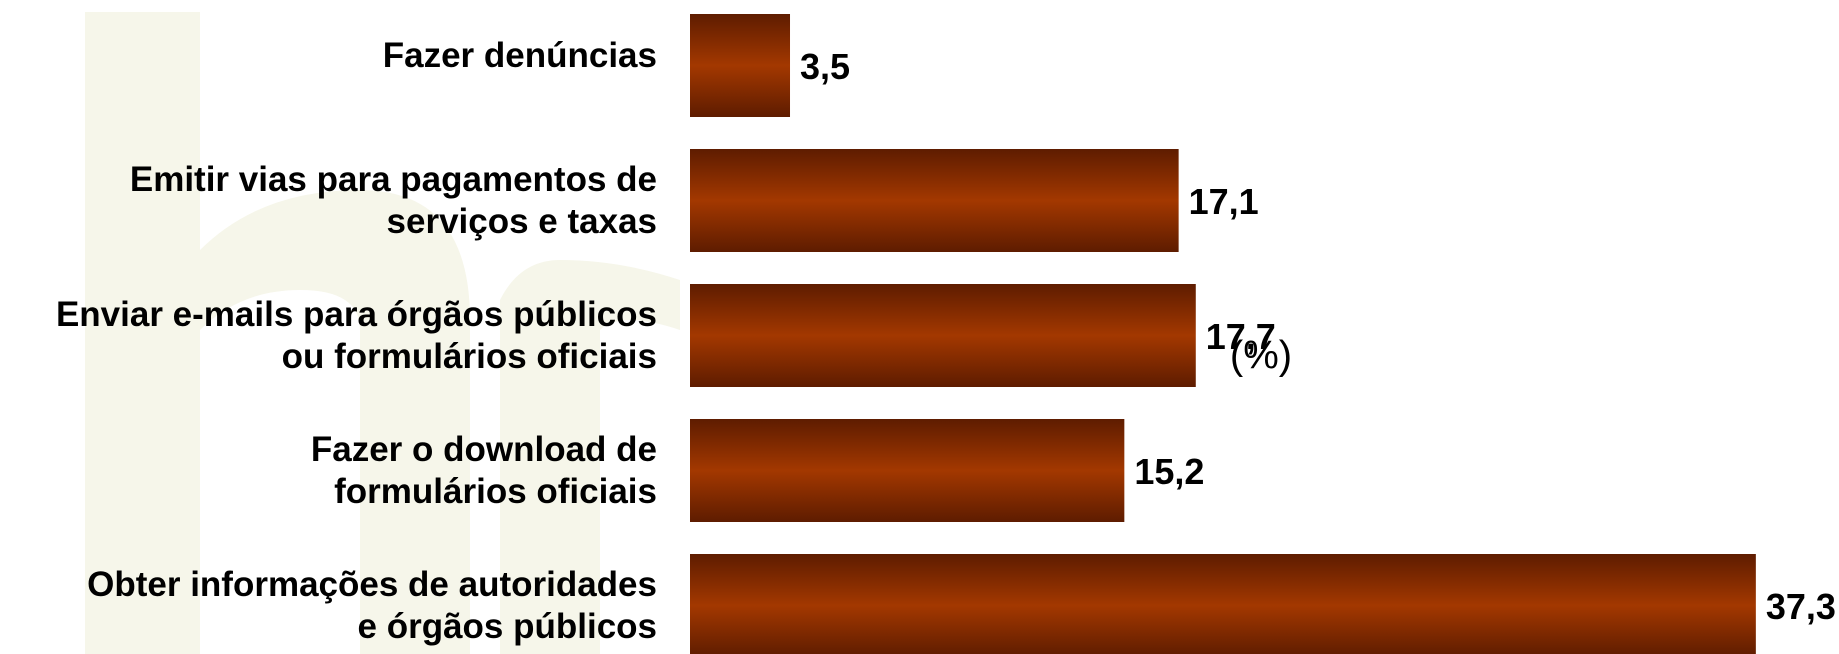 The image size is (1839, 654). Describe the element at coordinates (1801, 606) in the screenshot. I see `value-label: 37,3` at that location.